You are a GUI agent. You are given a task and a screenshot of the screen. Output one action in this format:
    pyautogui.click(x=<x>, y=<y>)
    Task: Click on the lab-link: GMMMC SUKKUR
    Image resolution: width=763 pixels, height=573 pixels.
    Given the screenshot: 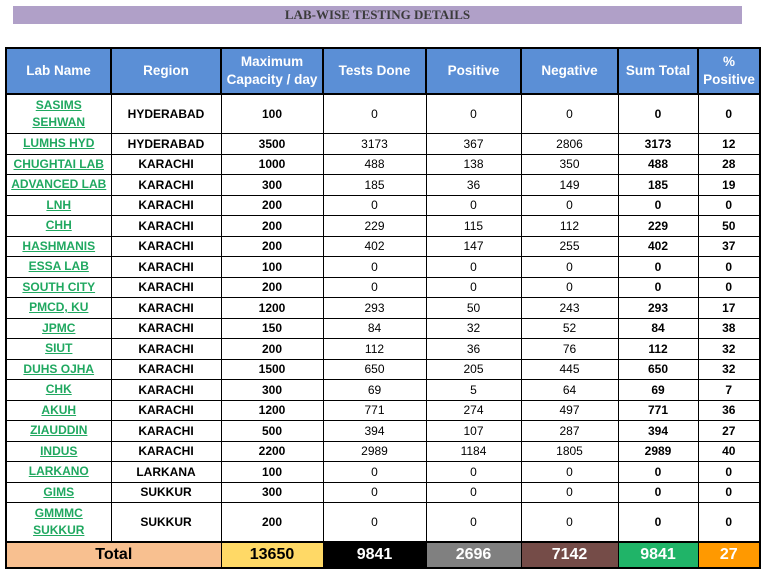 What is the action you would take?
    pyautogui.click(x=59, y=521)
    